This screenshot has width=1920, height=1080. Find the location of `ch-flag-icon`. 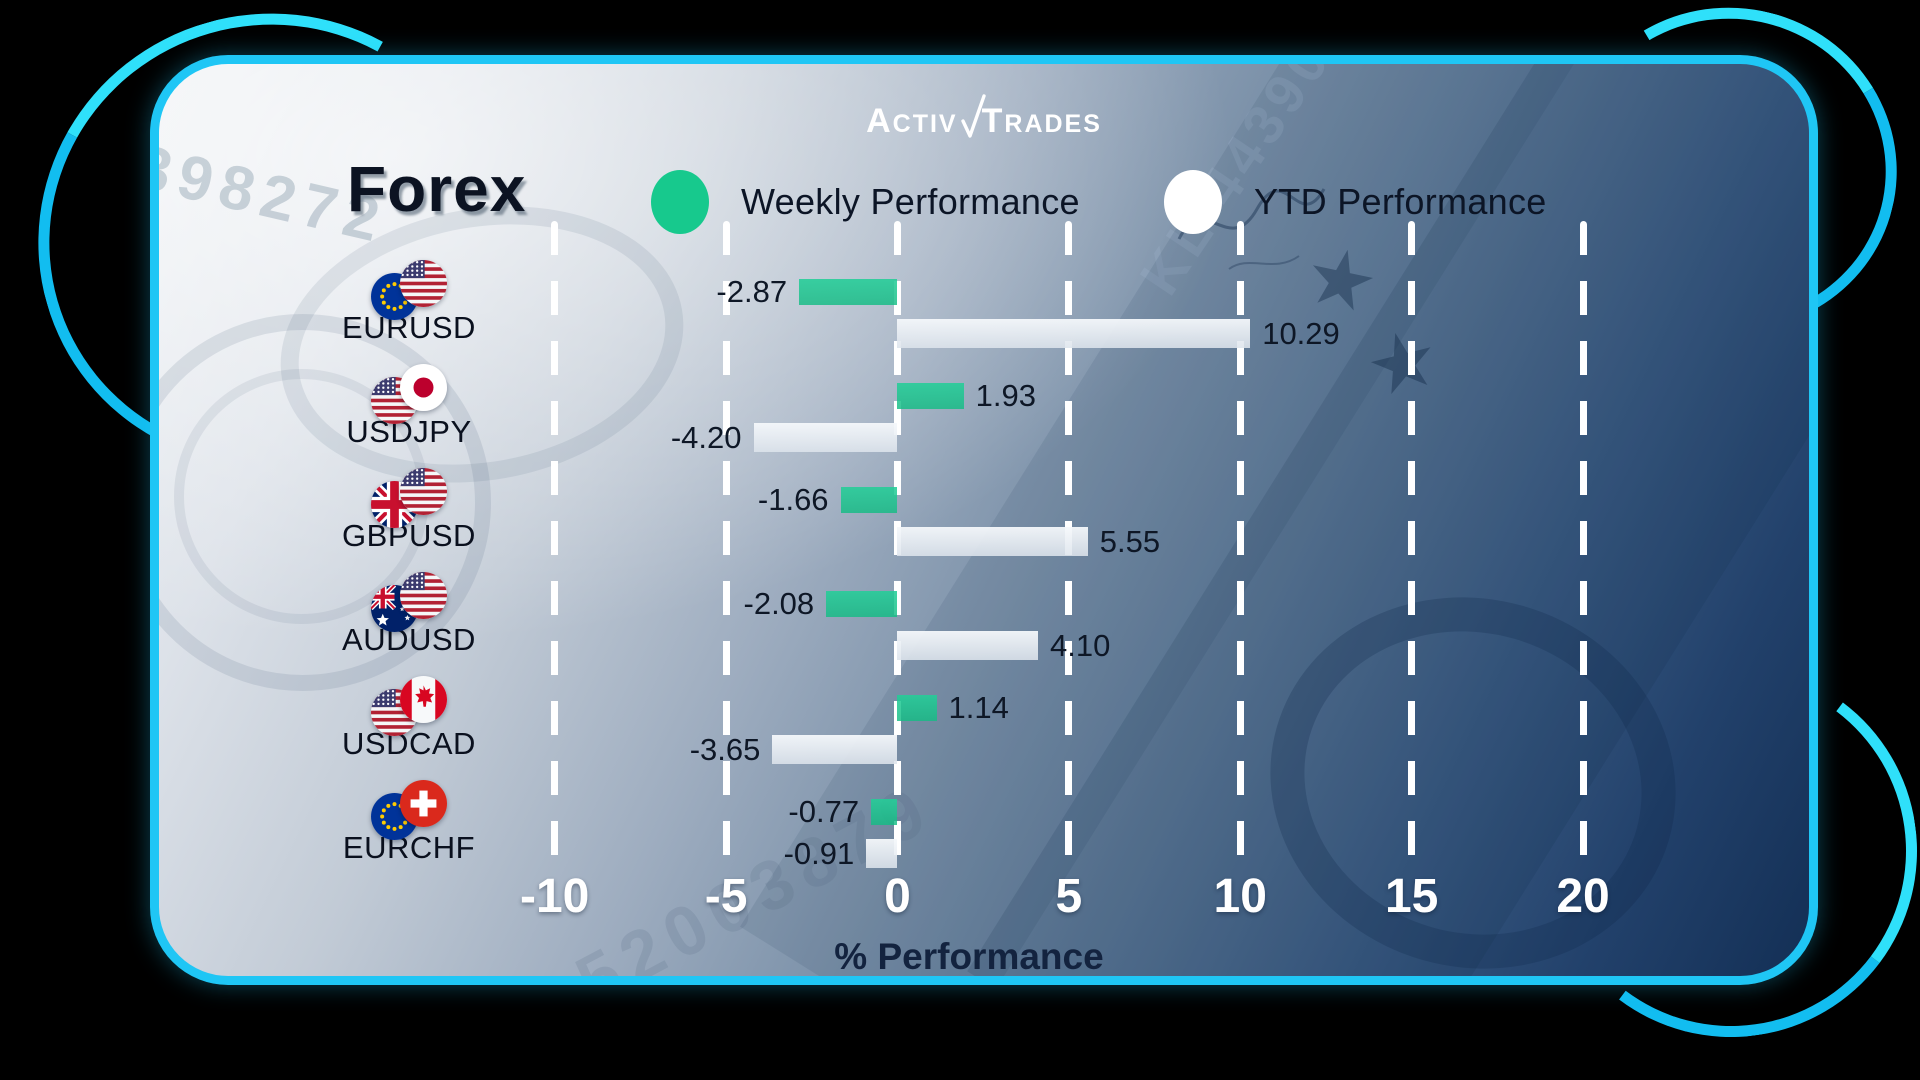

ch-flag-icon is located at coordinates (423, 803).